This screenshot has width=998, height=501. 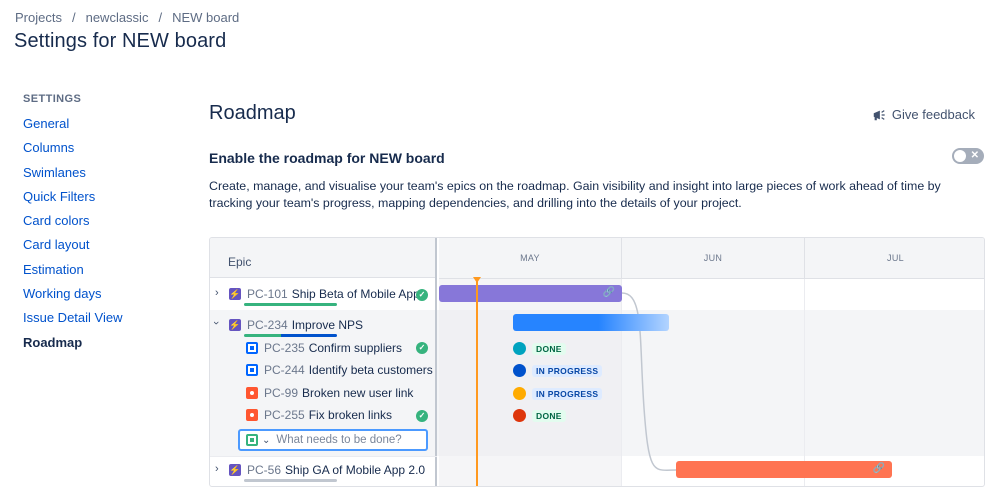 I want to click on create-issue-box: ⌄, so click(x=333, y=440).